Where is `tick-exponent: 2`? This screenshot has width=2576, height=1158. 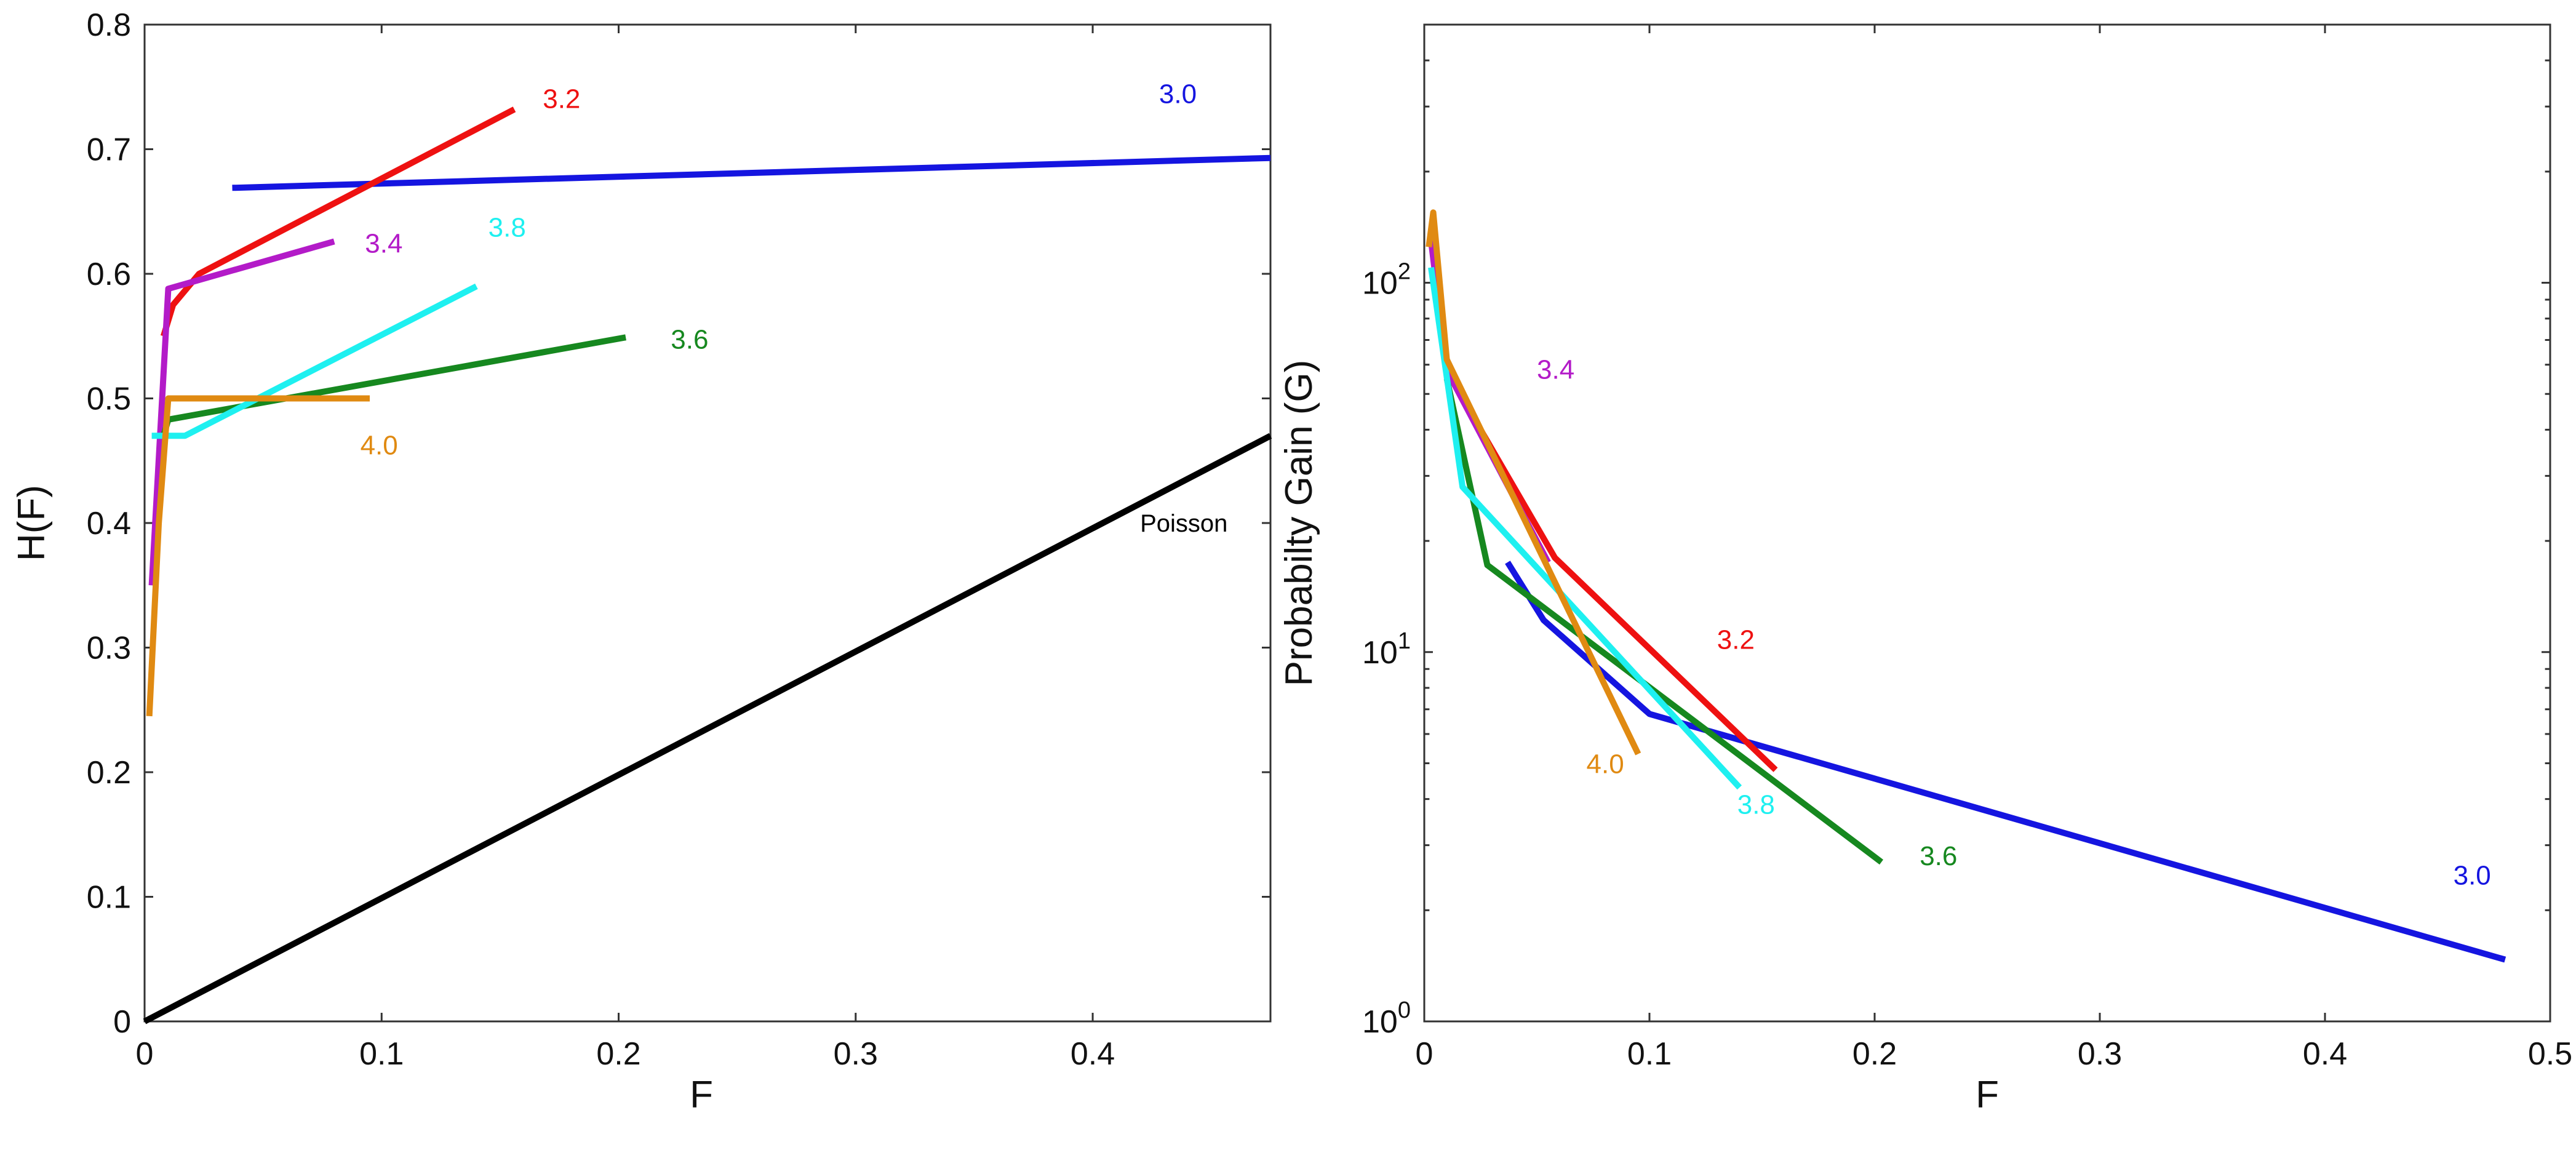
tick-exponent: 2 is located at coordinates (1404, 272).